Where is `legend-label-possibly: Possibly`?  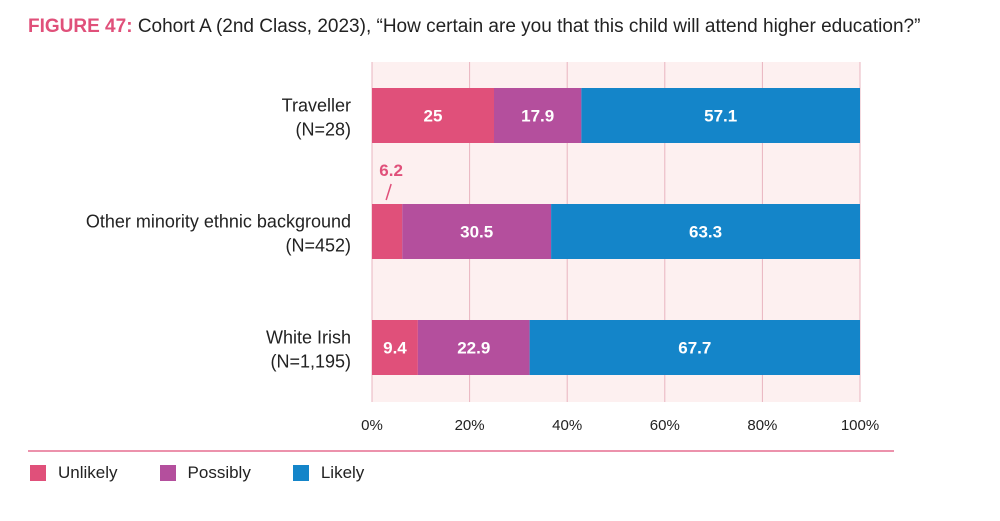
legend-label-possibly: Possibly is located at coordinates (219, 472).